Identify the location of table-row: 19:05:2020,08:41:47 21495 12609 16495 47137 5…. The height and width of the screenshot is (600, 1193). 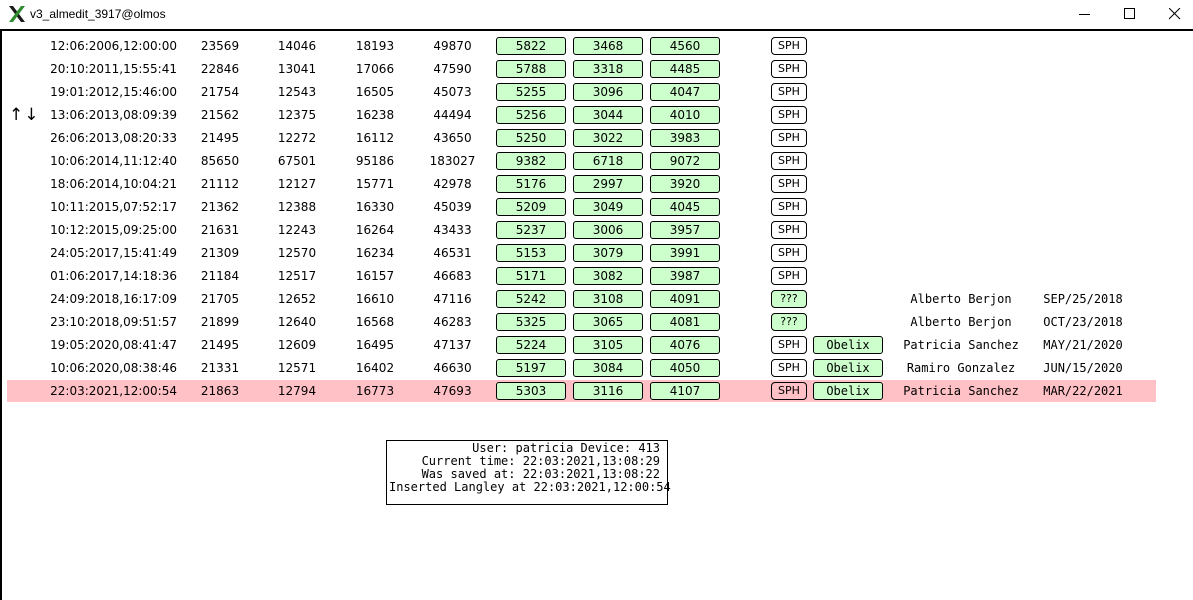
(581, 345).